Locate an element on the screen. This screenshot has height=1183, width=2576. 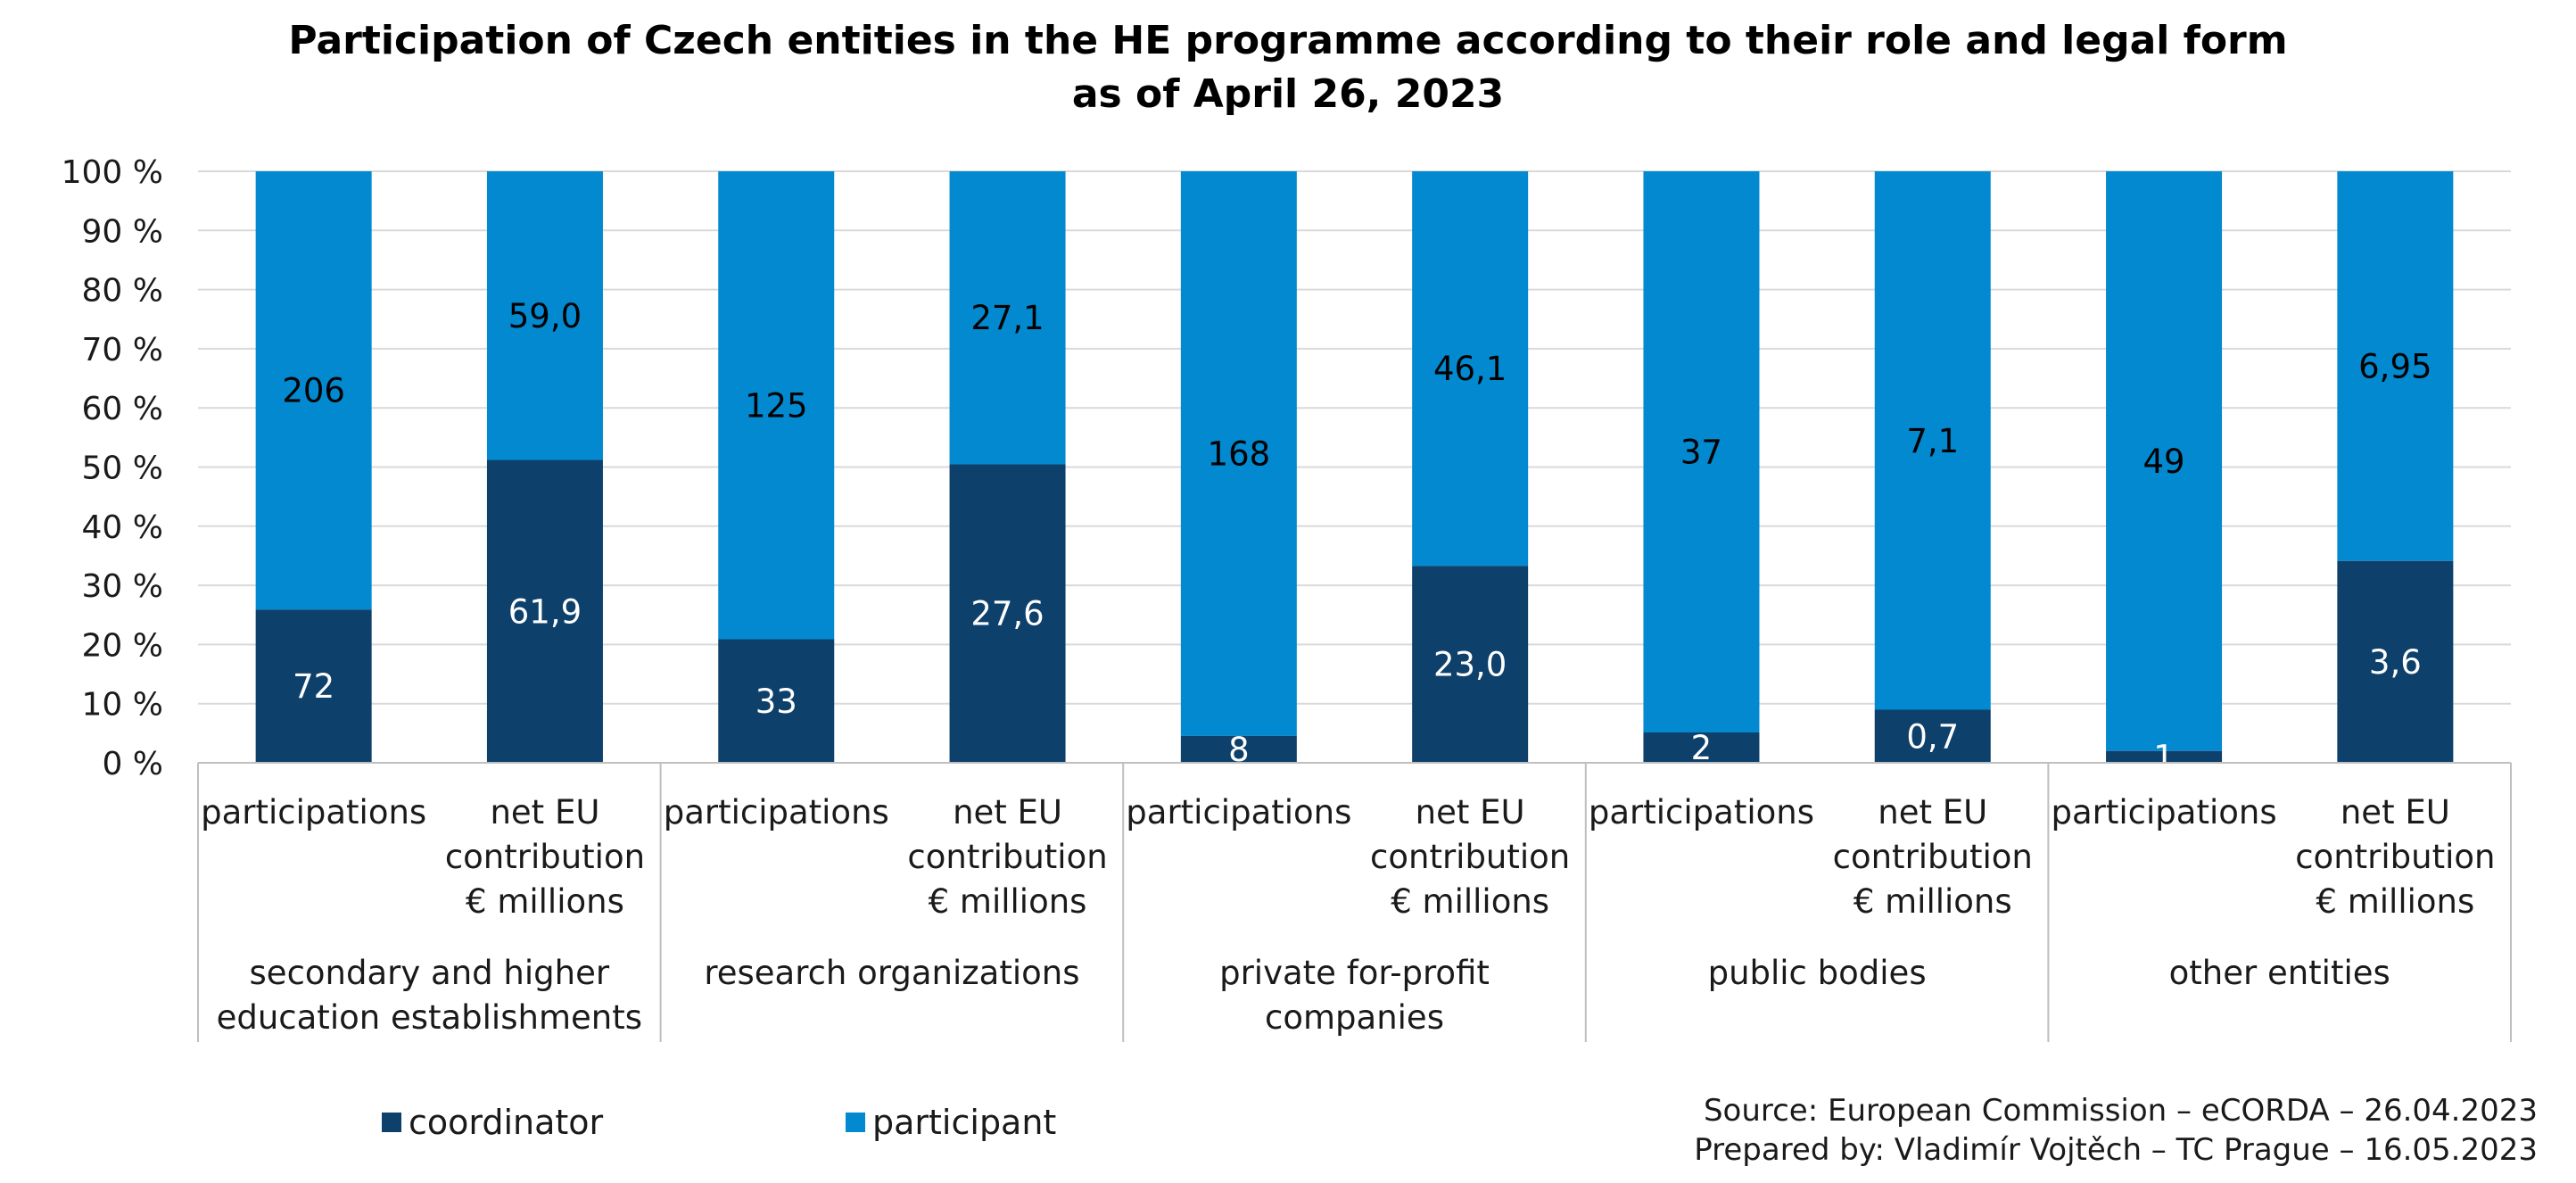
data-label-participant: 7,1 is located at coordinates (1933, 441).